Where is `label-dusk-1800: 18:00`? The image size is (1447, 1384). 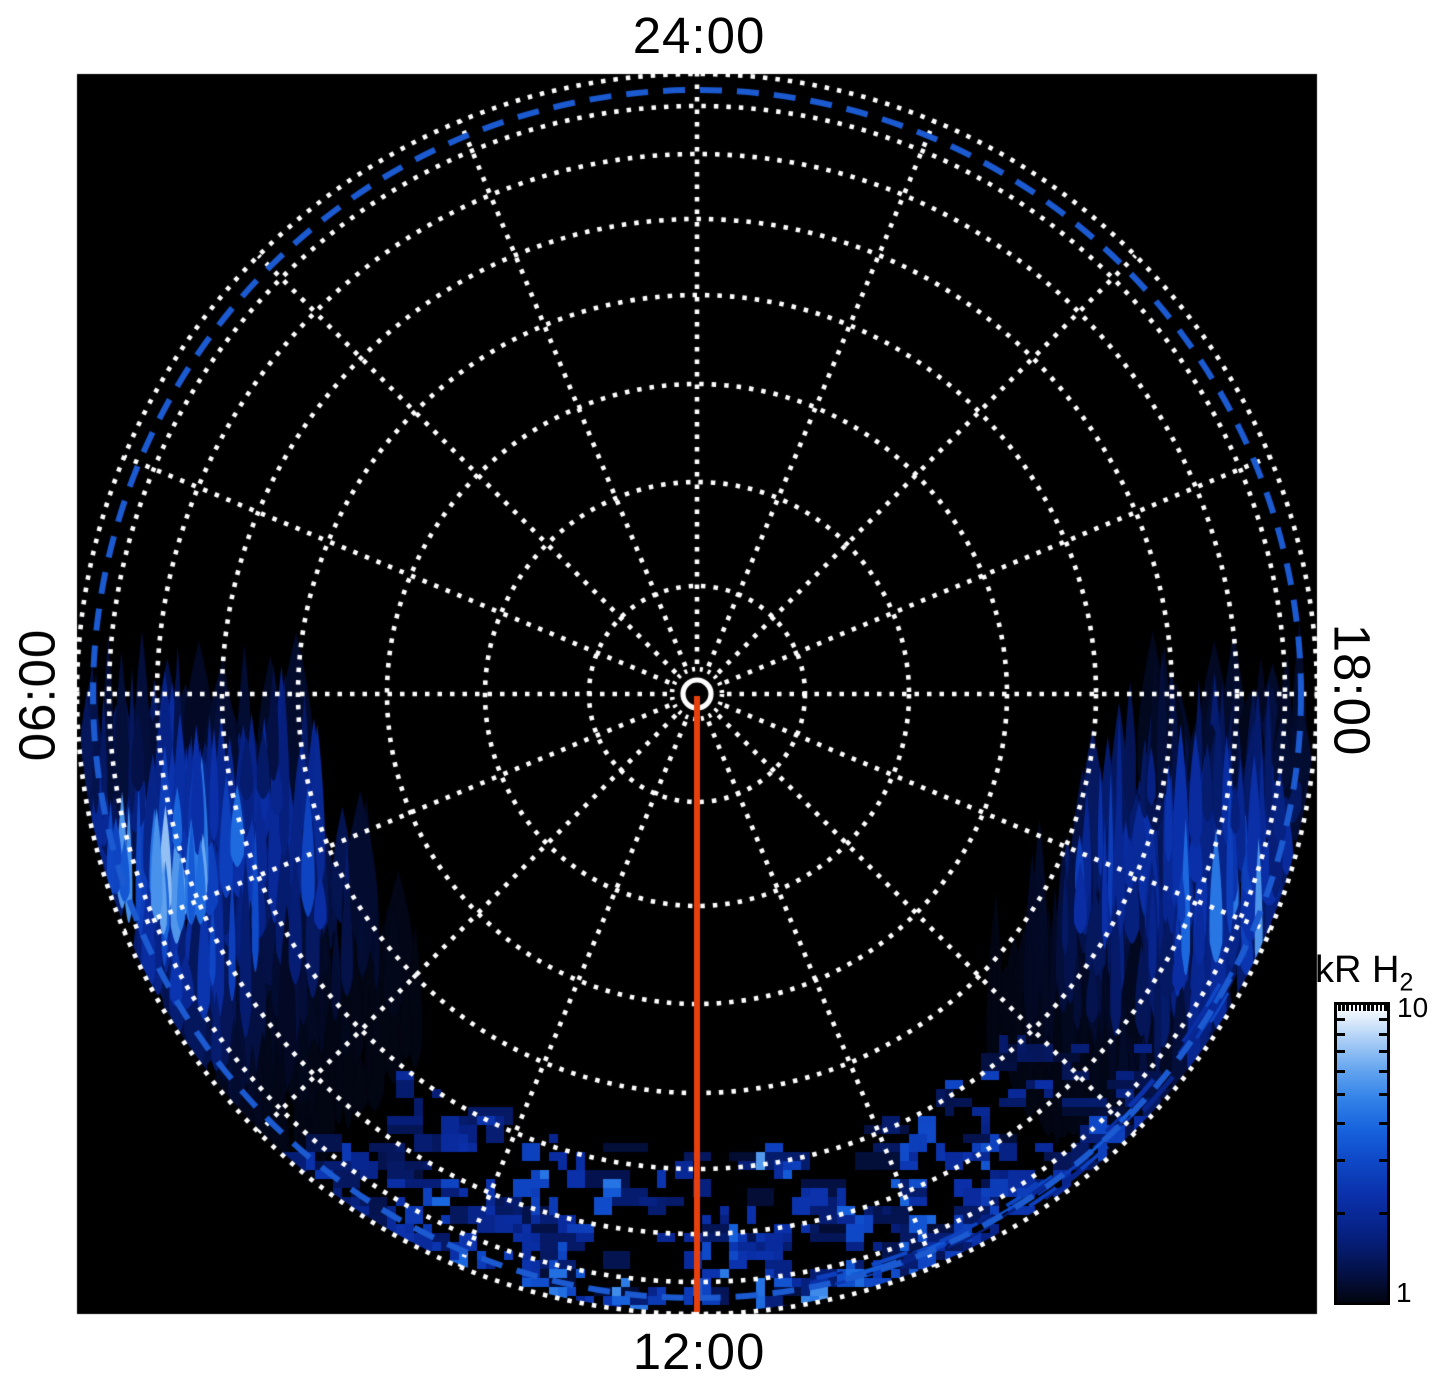 label-dusk-1800: 18:00 is located at coordinates (1352, 690).